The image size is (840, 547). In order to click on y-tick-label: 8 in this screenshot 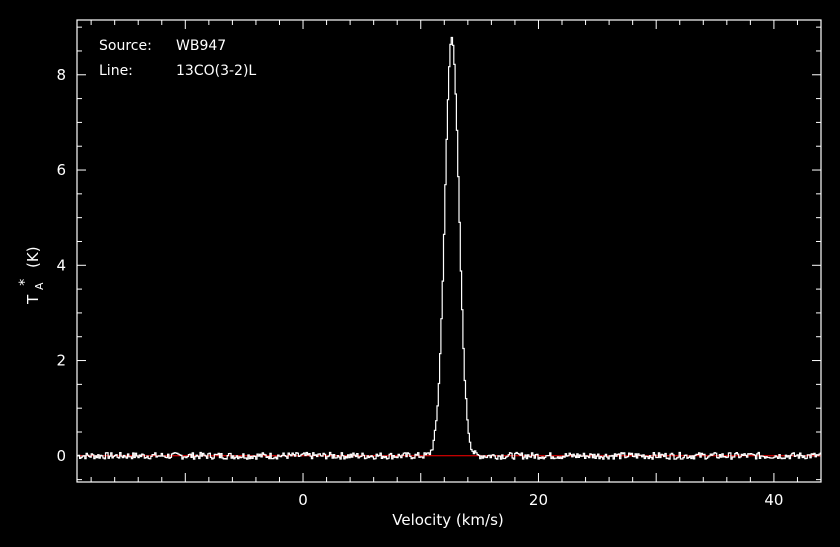, I will do `click(61, 75)`.